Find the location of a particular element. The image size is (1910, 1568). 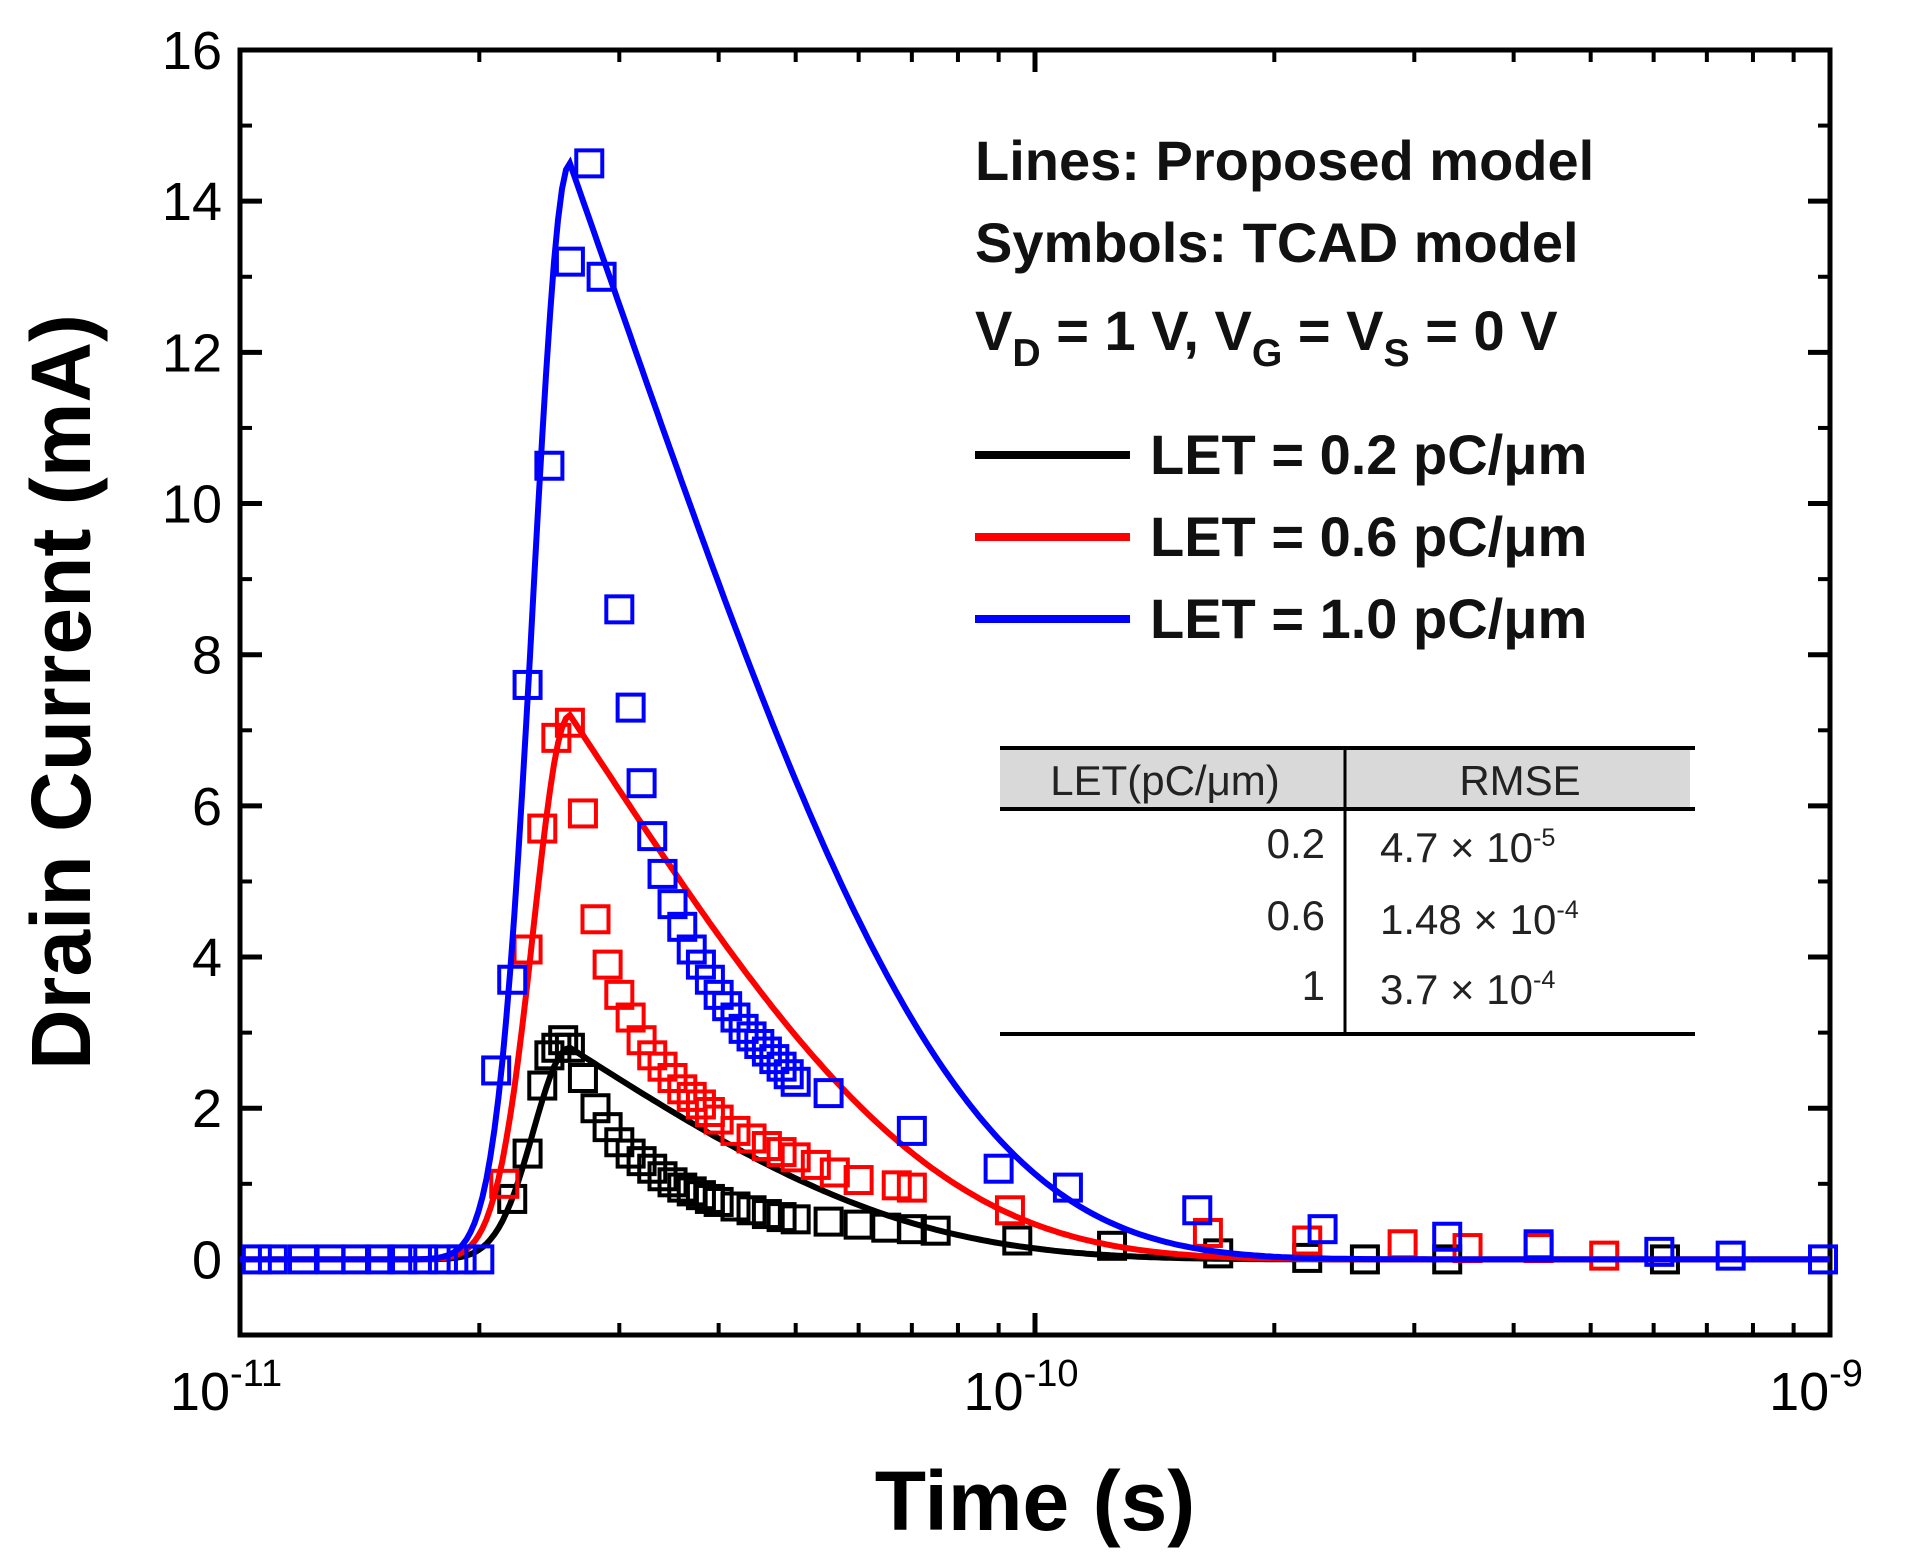

x-axis-title: Time (s) is located at coordinates (1035, 1501).